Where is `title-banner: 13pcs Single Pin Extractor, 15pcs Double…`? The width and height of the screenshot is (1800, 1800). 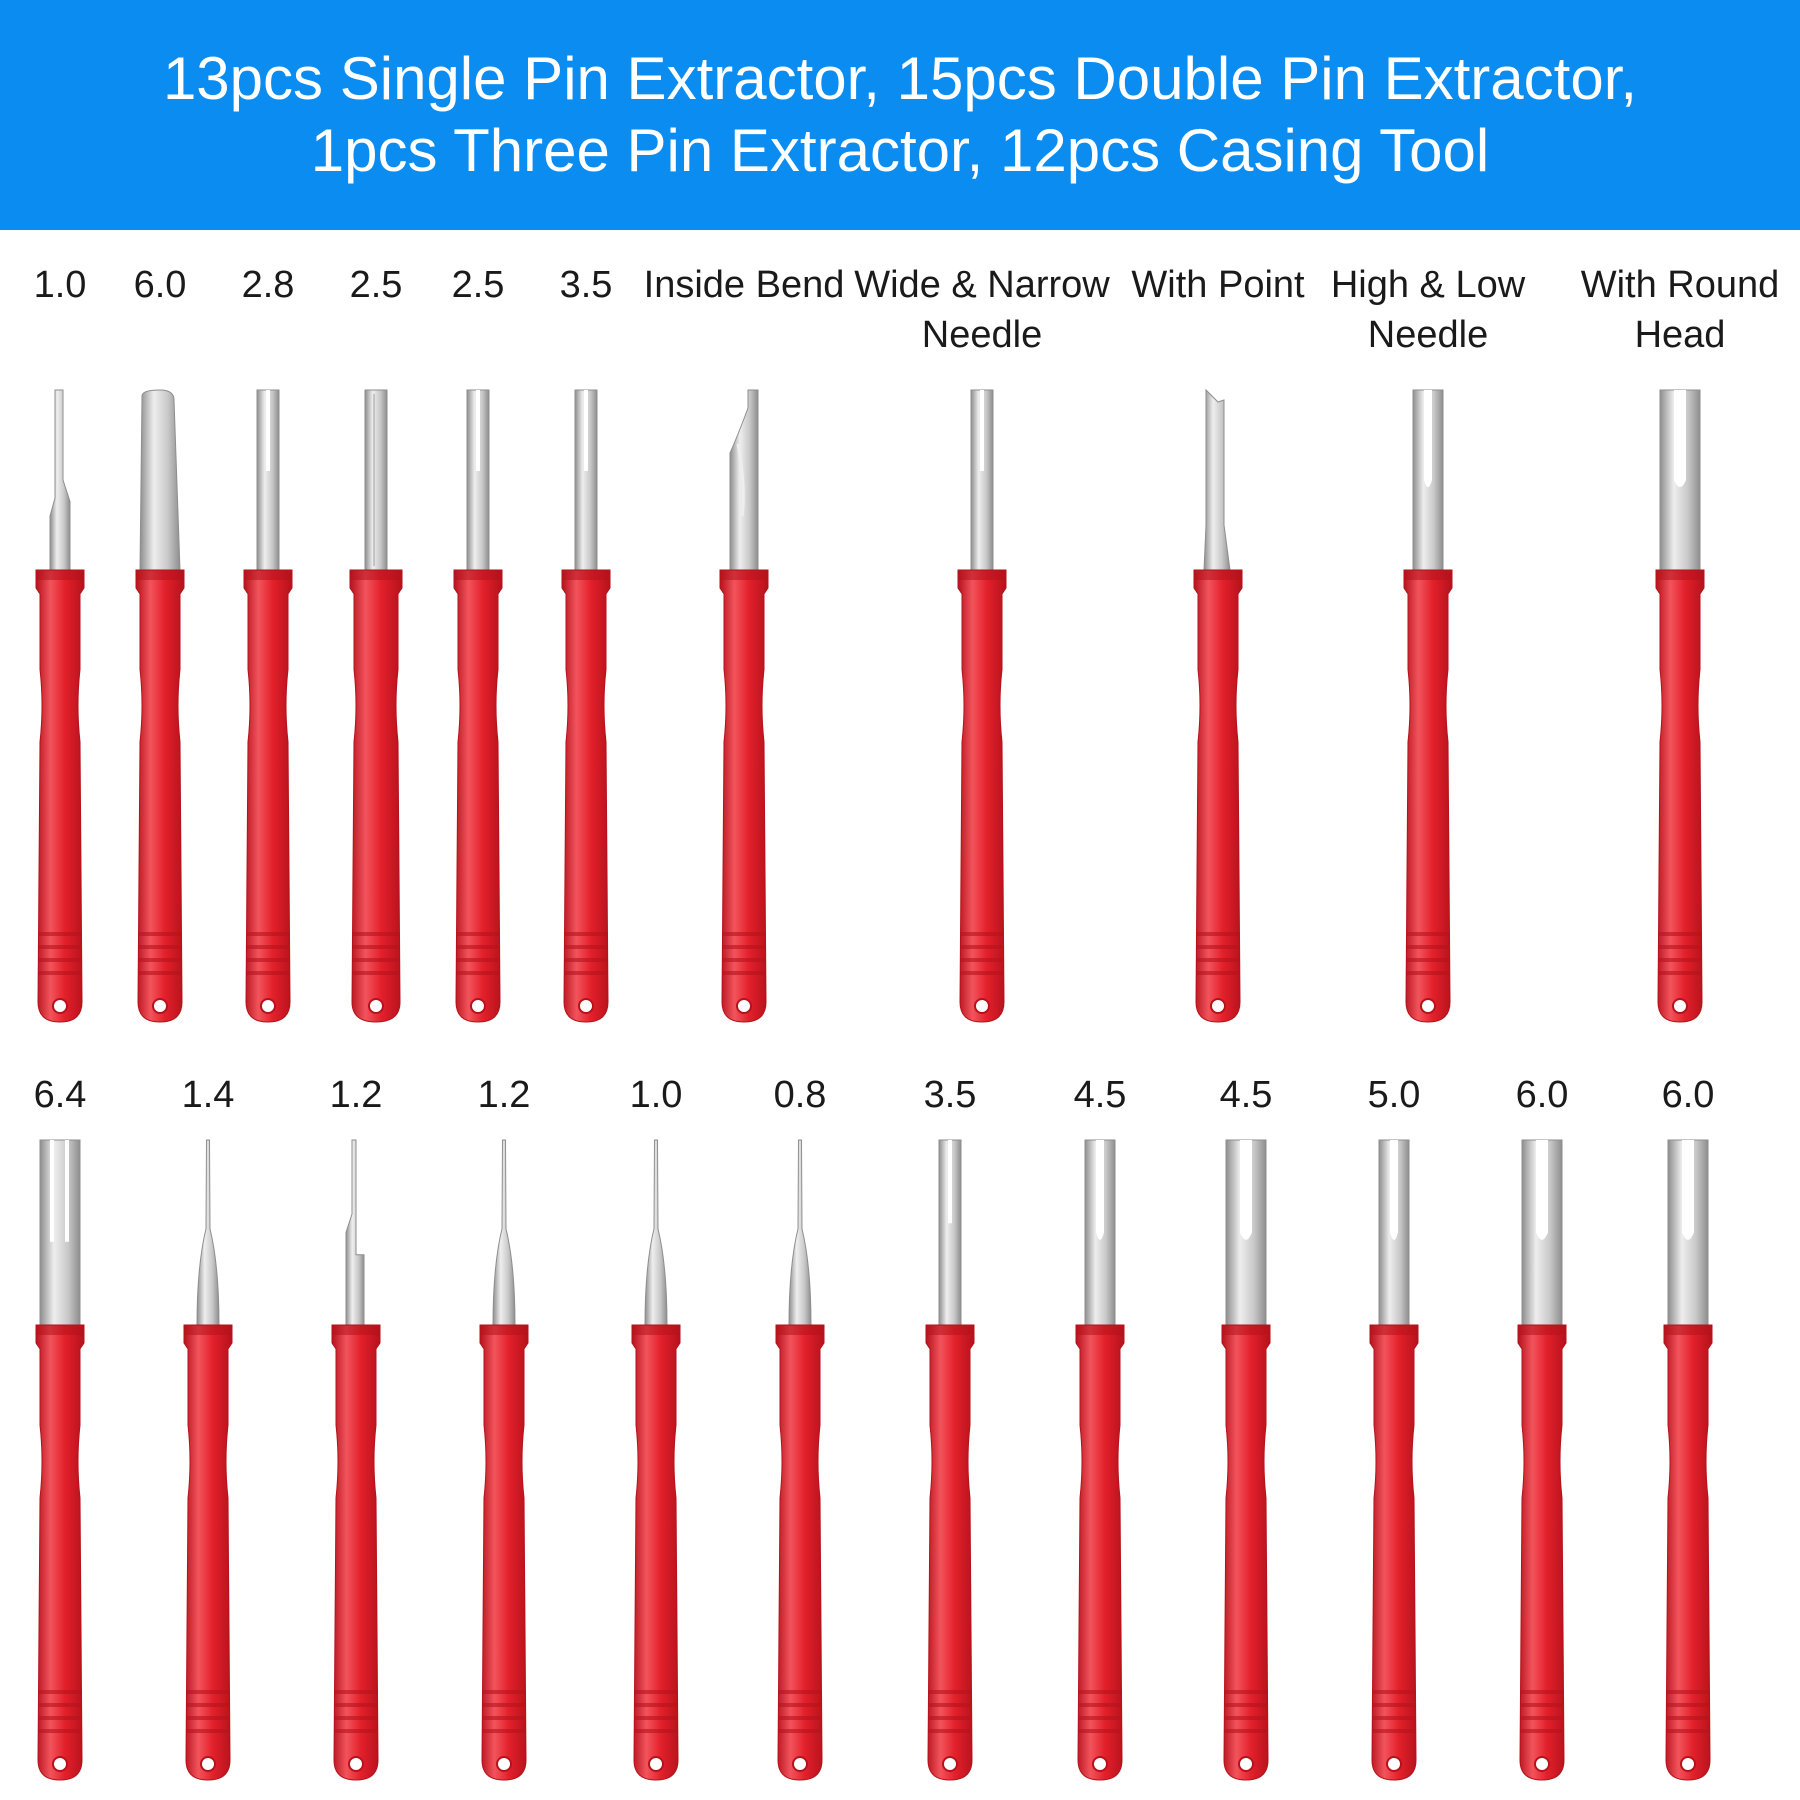 title-banner: 13pcs Single Pin Extractor, 15pcs Double… is located at coordinates (900, 115).